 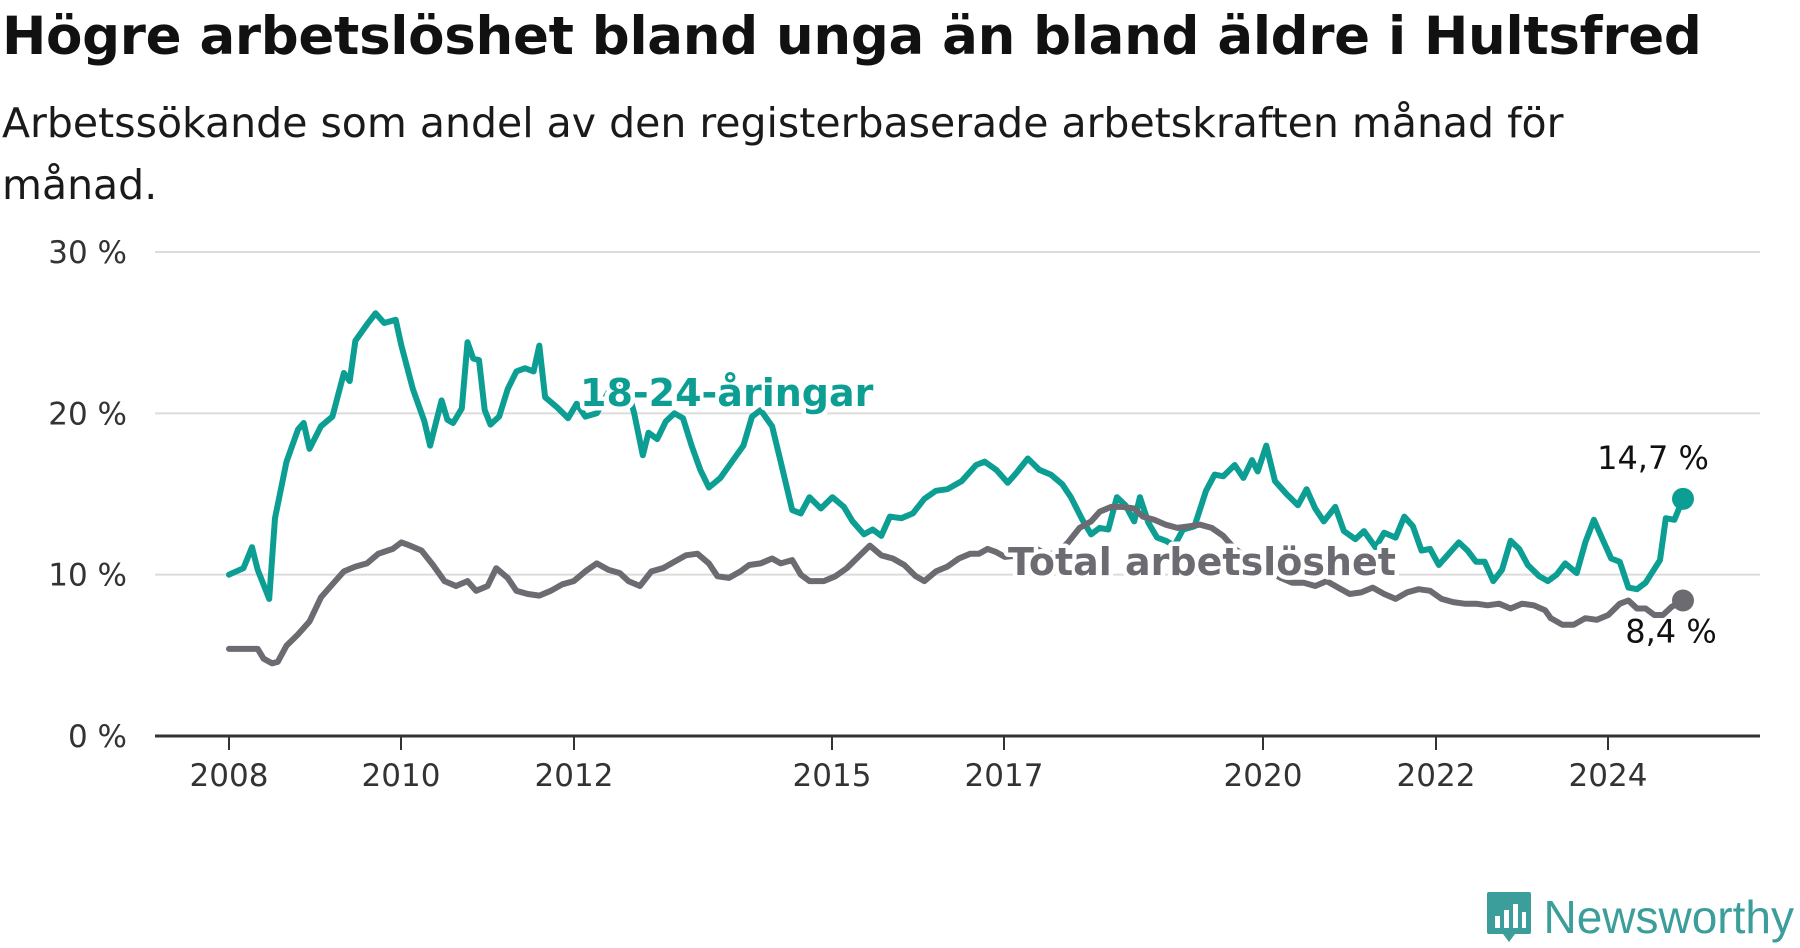 What do you see at coordinates (1683, 498) in the screenshot?
I see `series-end-point-youth` at bounding box center [1683, 498].